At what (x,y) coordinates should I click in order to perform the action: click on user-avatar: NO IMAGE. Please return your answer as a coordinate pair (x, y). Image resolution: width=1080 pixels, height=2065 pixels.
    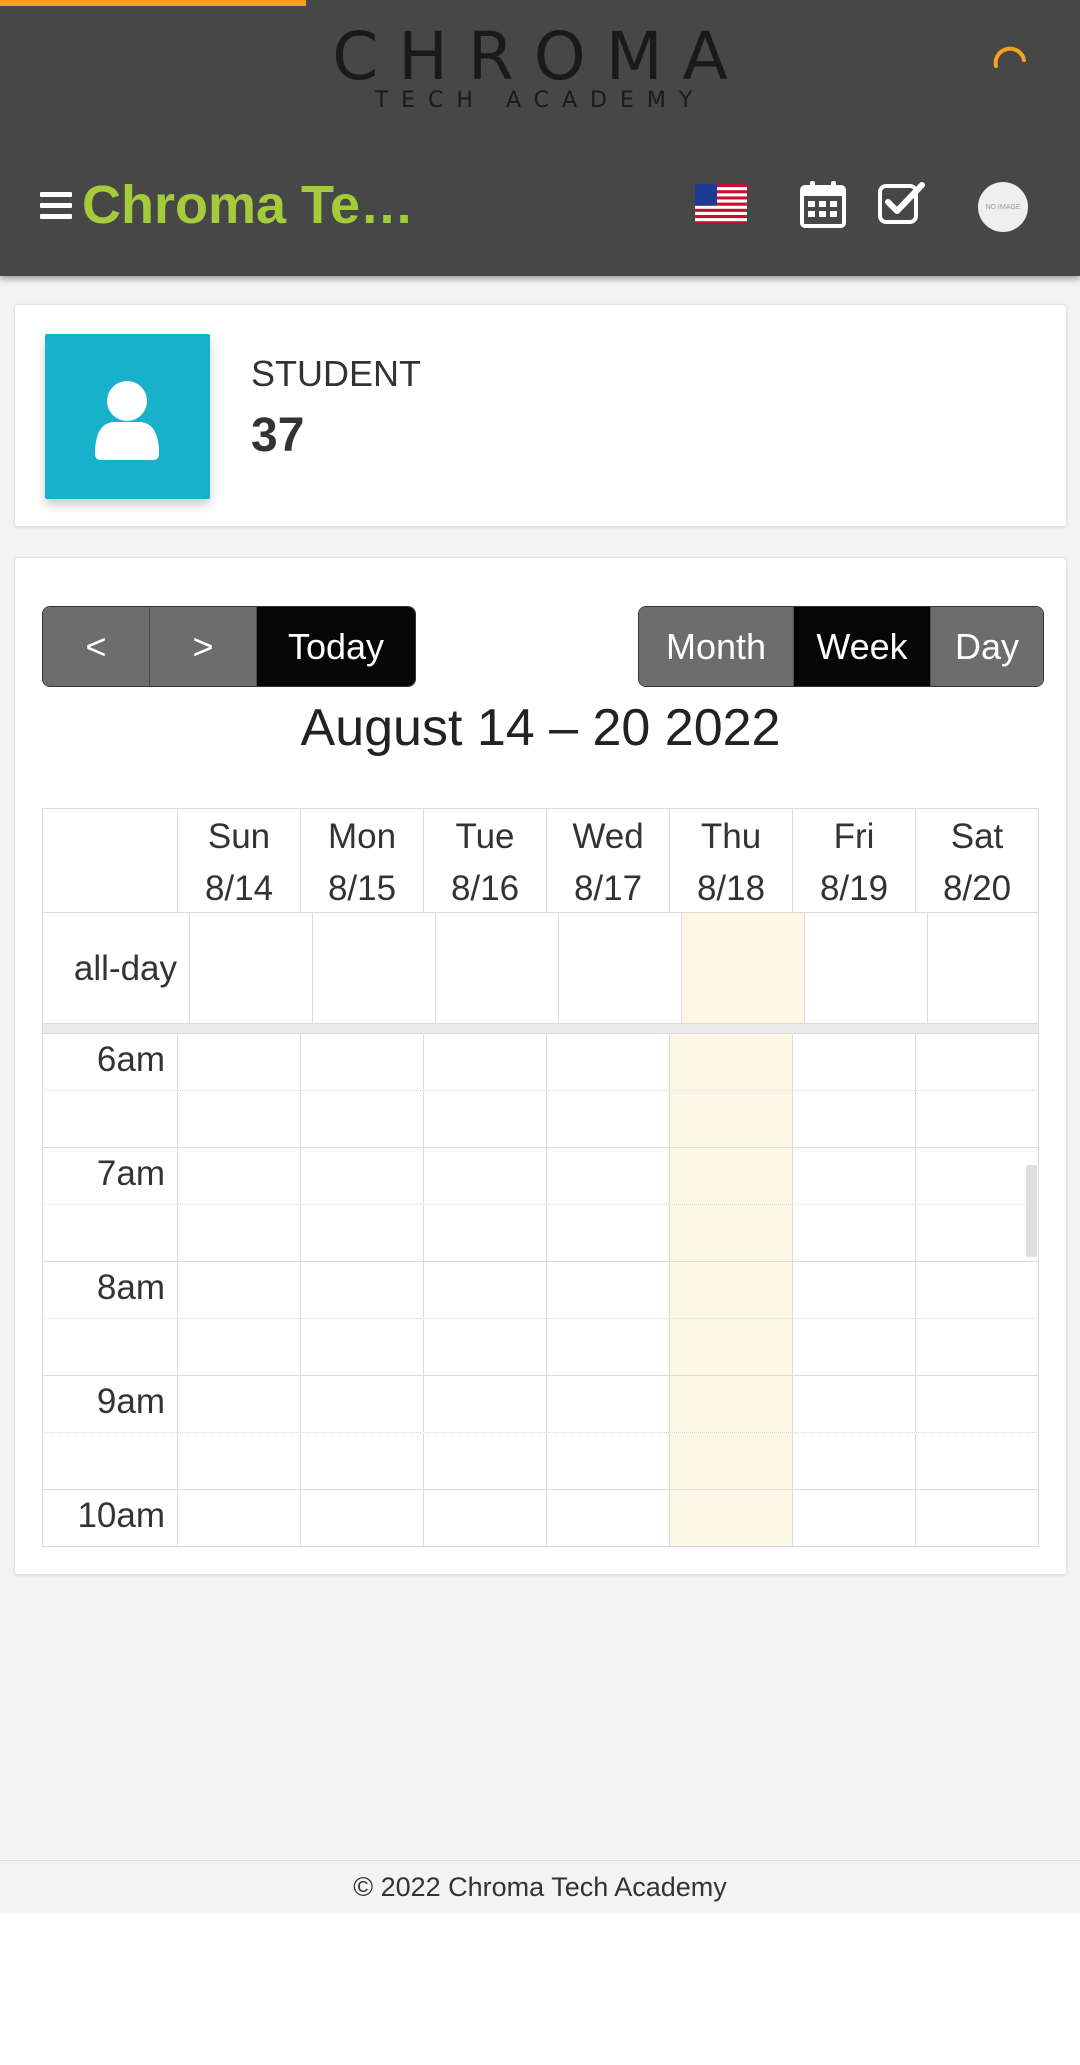
    Looking at the image, I should click on (1003, 207).